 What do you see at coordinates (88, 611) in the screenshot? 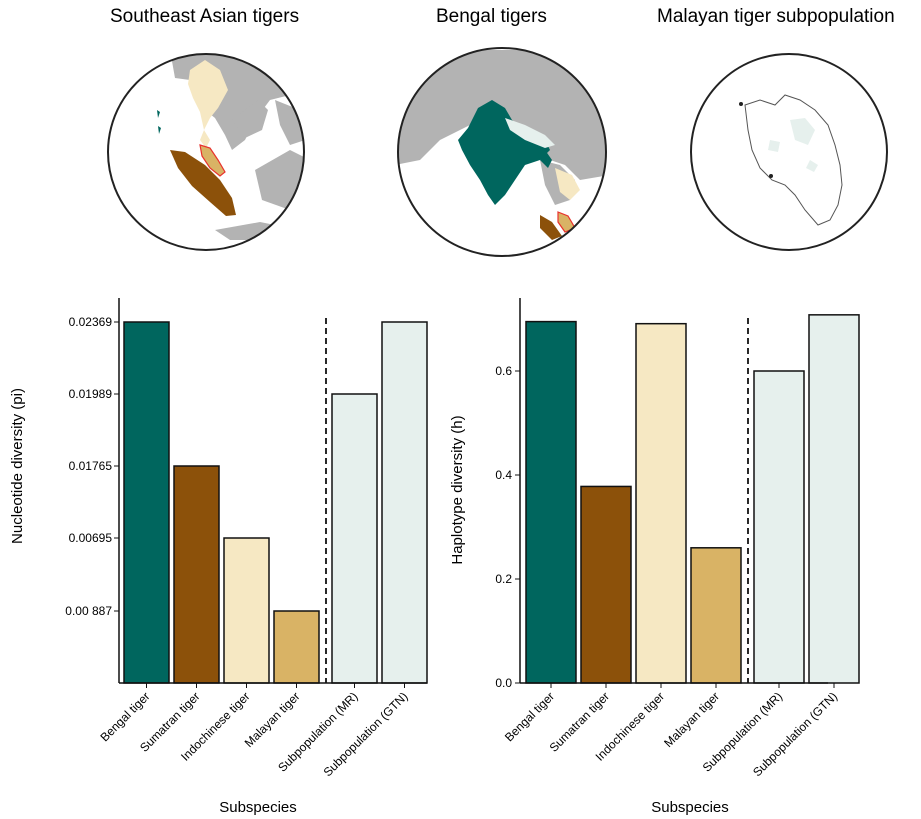
I see `chart1-y-tick-label-1: 0.00 887` at bounding box center [88, 611].